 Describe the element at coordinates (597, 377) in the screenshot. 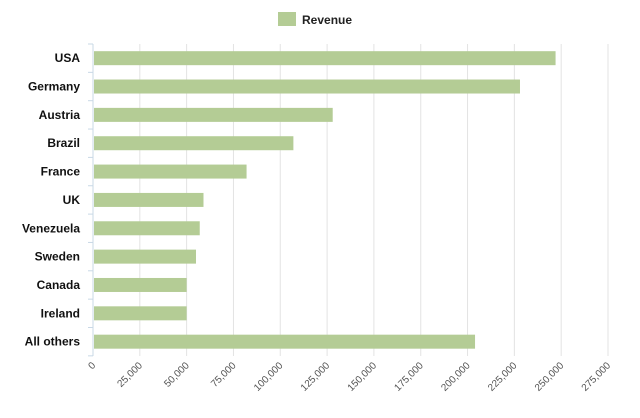

I see `x-tick-label: 275,000` at that location.